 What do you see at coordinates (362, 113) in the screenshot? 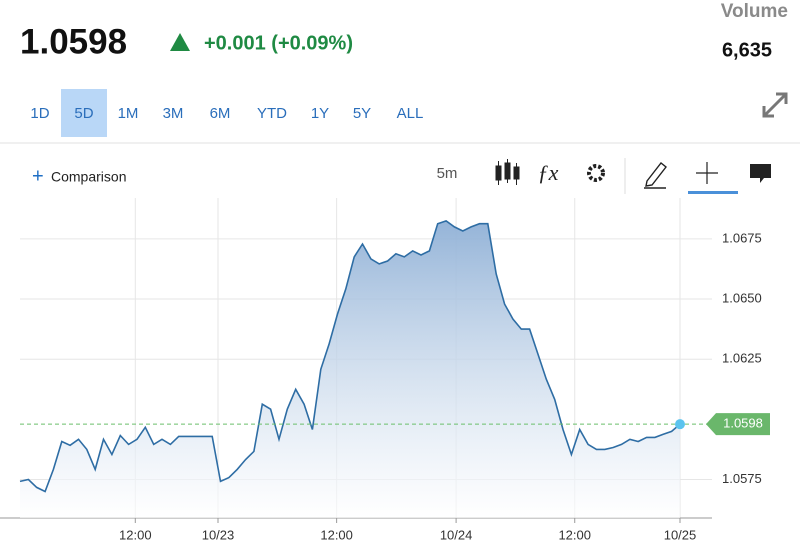
I see `range-button: 5Y` at bounding box center [362, 113].